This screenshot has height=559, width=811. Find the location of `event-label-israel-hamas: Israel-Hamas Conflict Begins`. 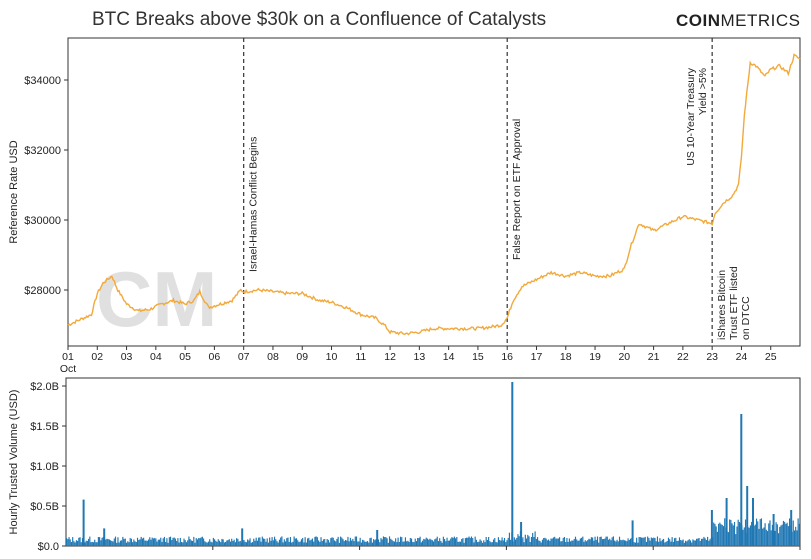

event-label-israel-hamas: Israel-Hamas Conflict Begins is located at coordinates (254, 204).